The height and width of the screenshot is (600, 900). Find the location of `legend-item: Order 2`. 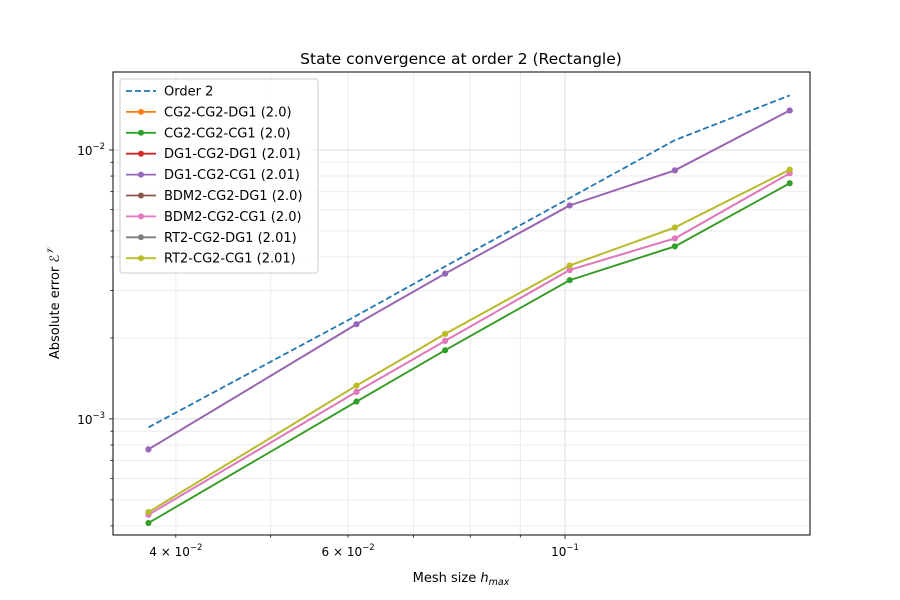

legend-item: Order 2 is located at coordinates (169, 92).